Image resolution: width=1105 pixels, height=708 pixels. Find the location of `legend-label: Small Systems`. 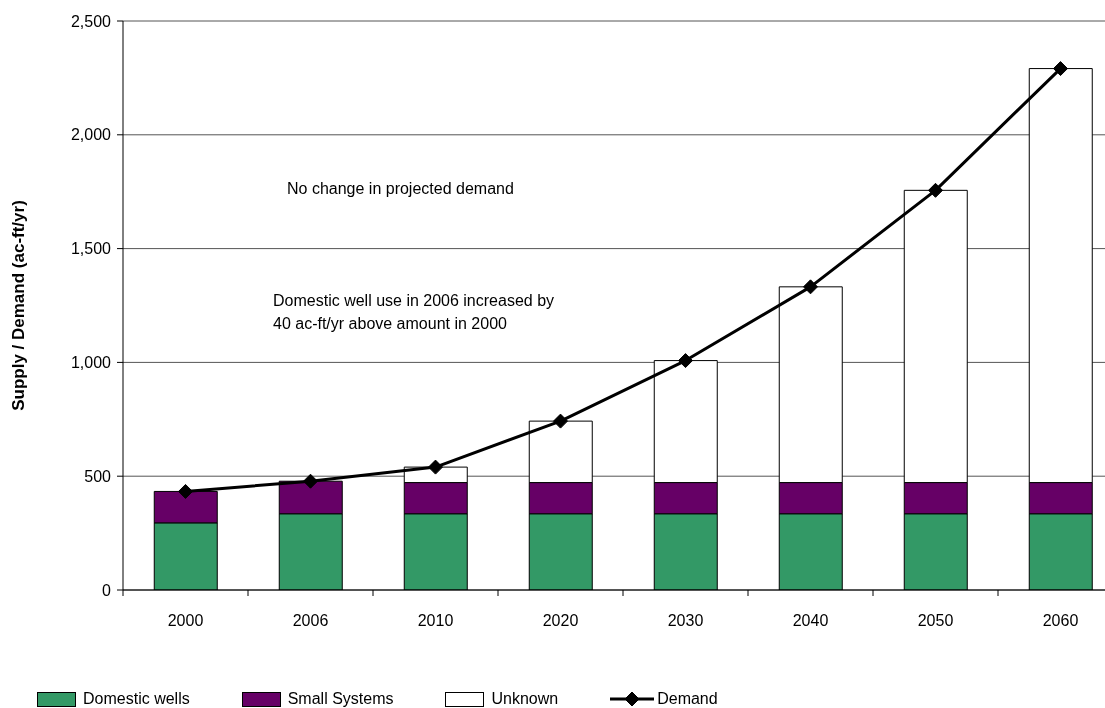

legend-label: Small Systems is located at coordinates (340, 699).